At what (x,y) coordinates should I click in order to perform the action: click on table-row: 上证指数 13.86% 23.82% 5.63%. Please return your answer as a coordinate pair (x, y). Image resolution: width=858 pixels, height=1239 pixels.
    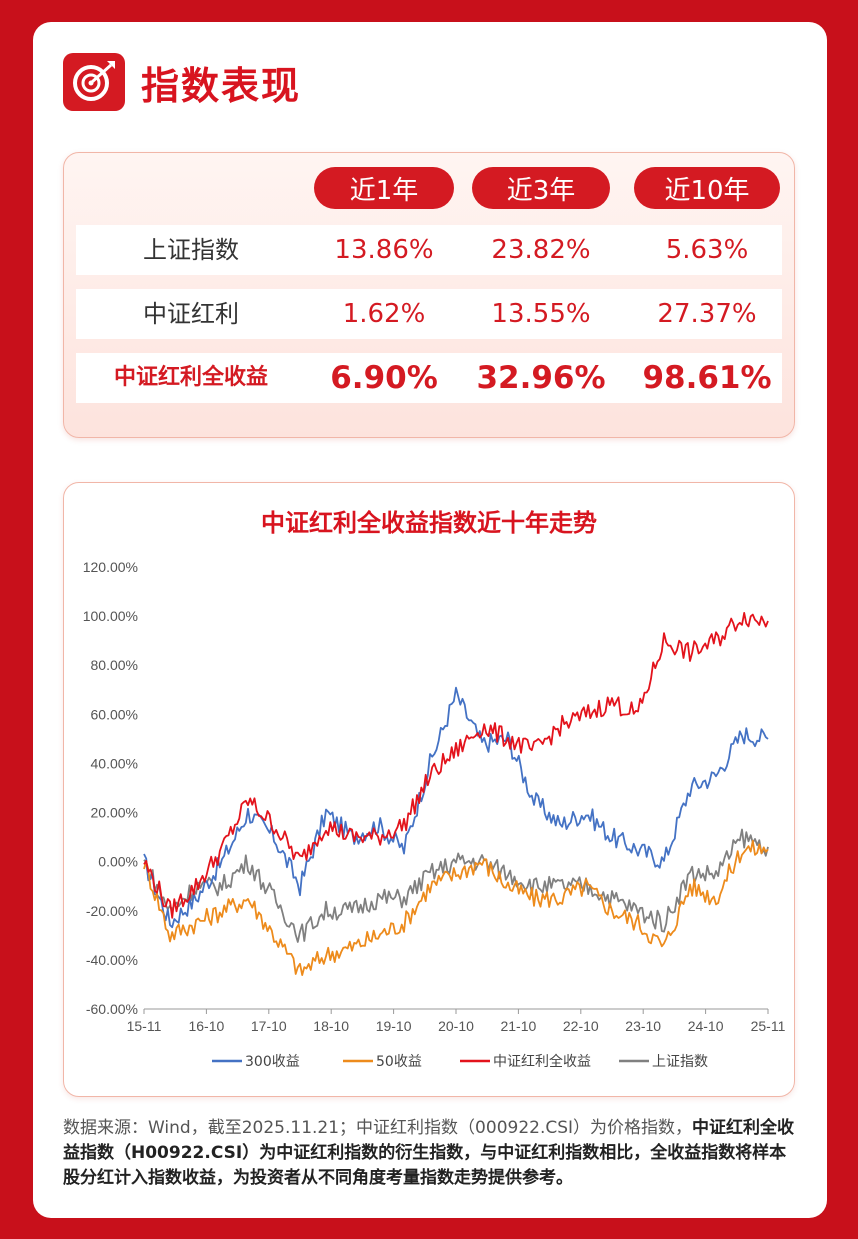
    Looking at the image, I should click on (429, 250).